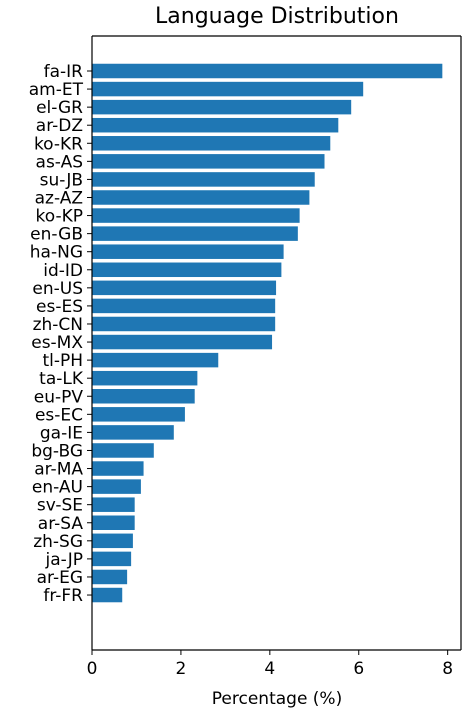  I want to click on bar-as-AS, so click(208, 161).